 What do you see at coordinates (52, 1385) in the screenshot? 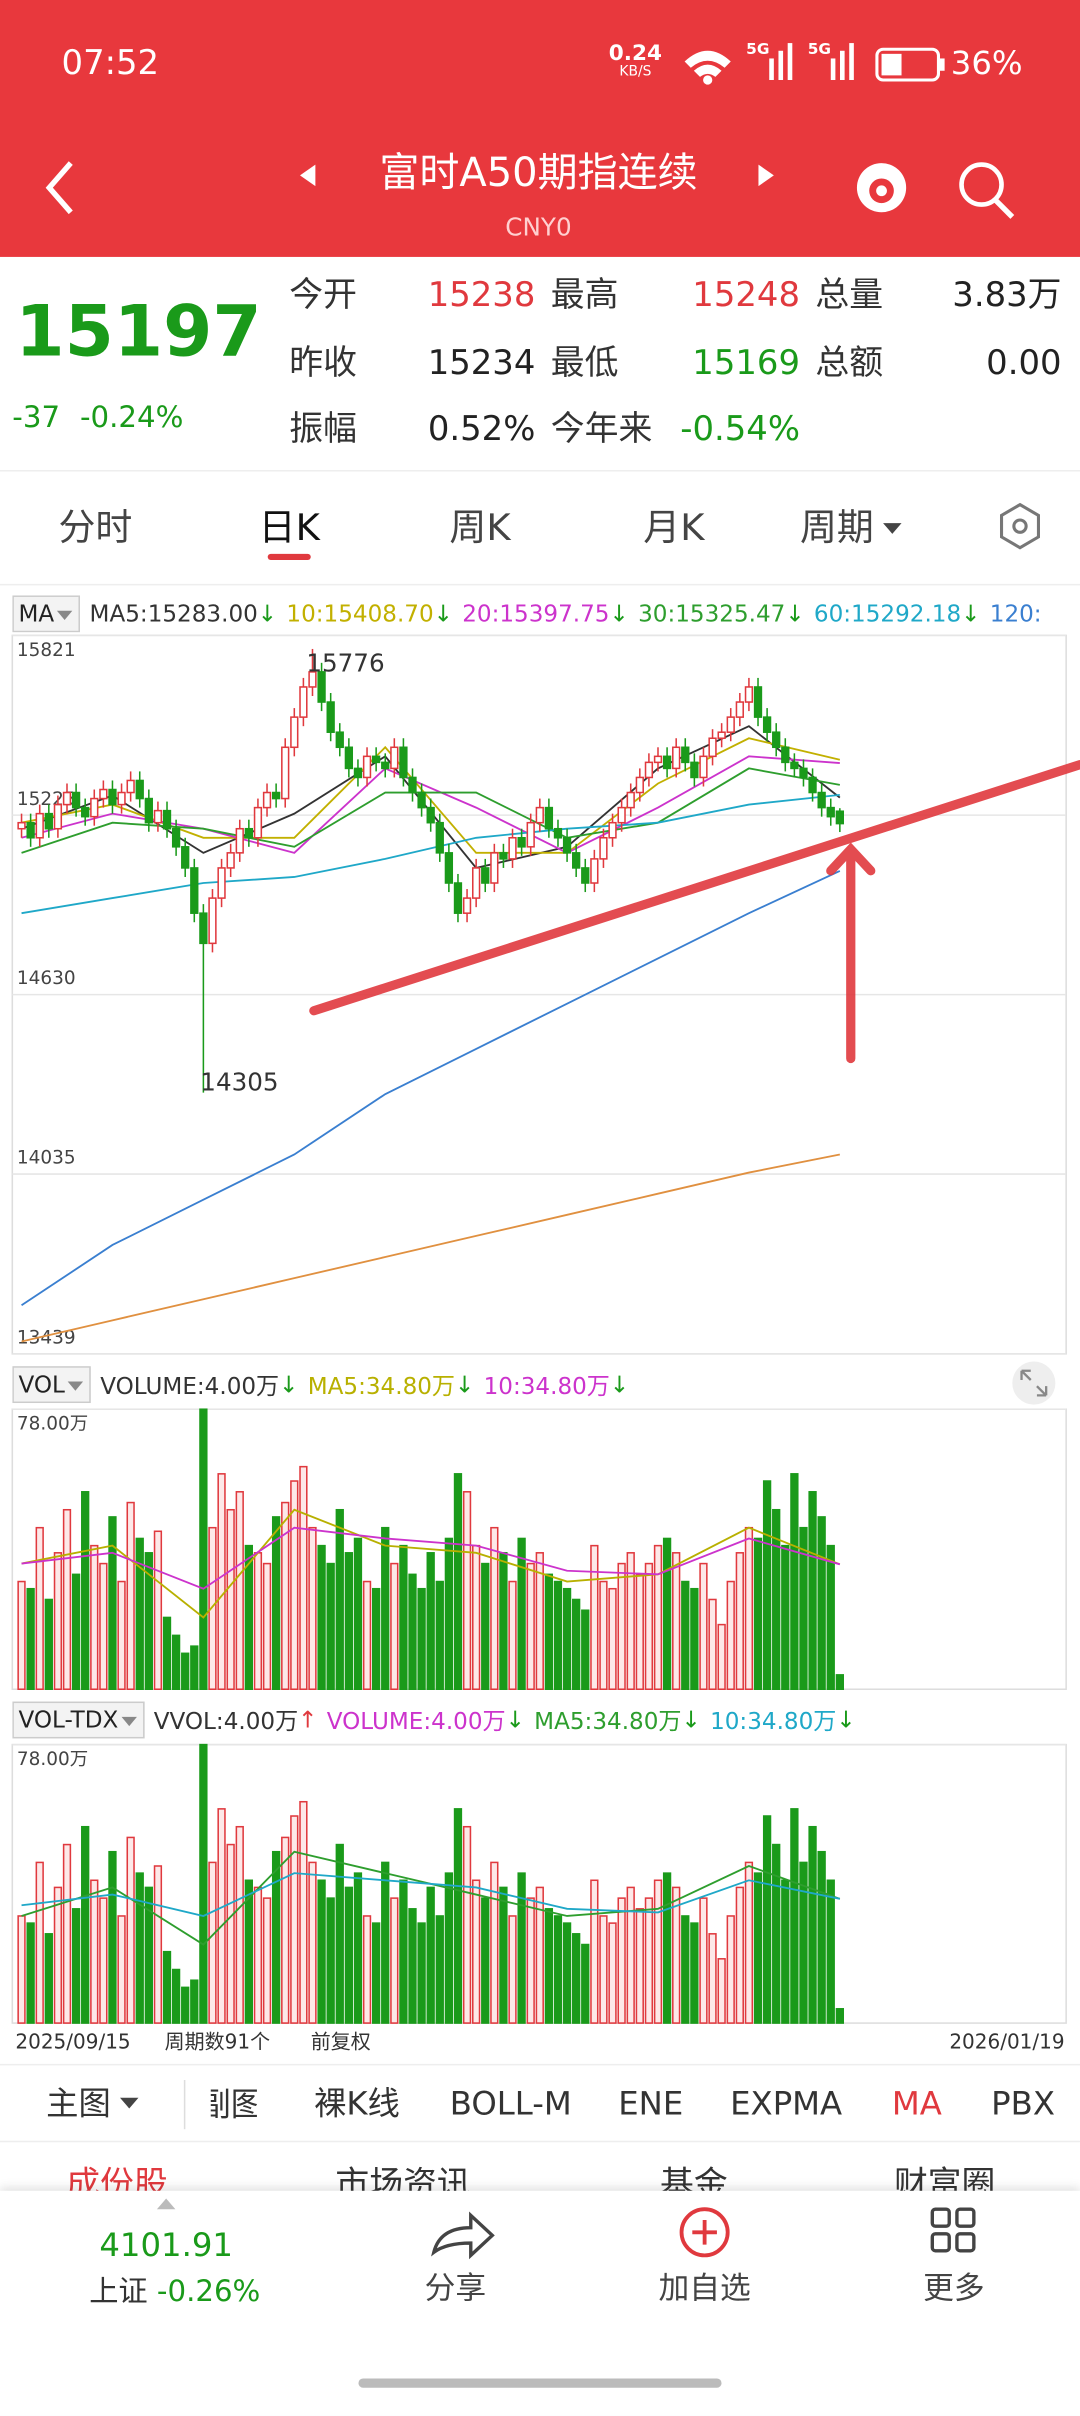
I see `legend-title: VOL` at bounding box center [52, 1385].